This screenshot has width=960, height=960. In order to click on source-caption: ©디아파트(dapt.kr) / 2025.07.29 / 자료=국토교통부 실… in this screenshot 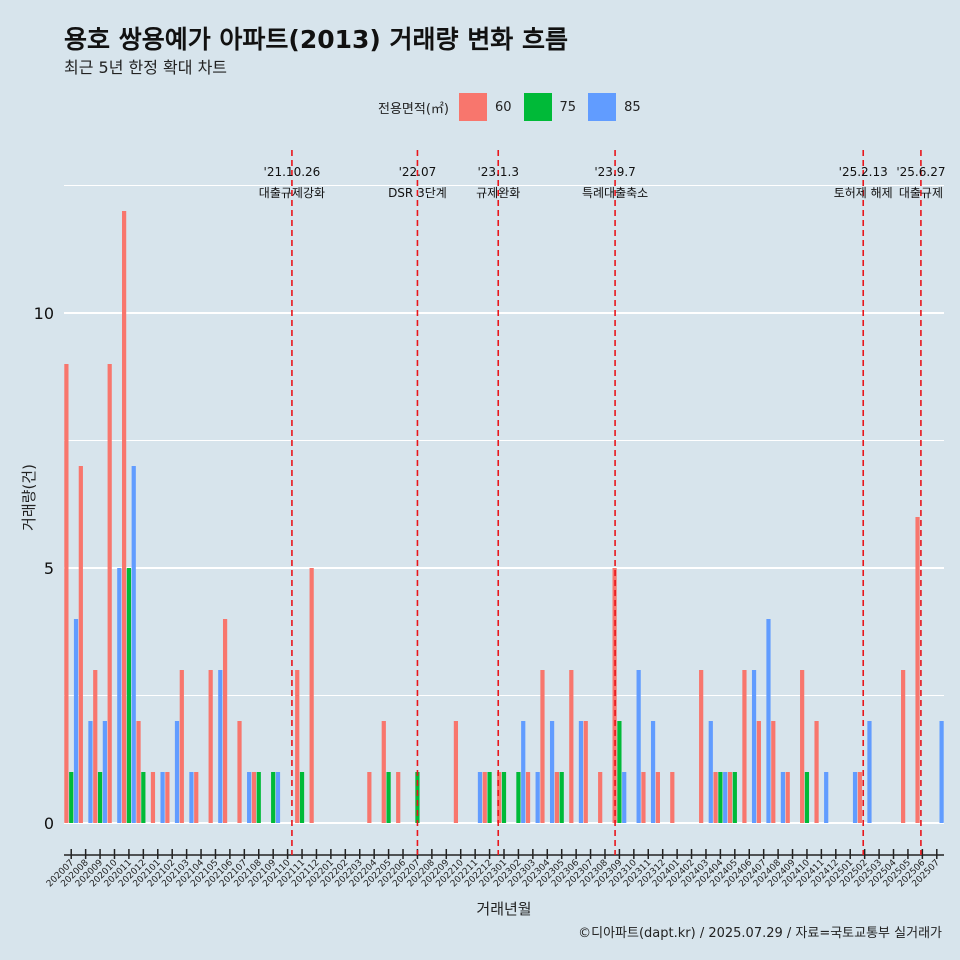, I will do `click(760, 933)`.